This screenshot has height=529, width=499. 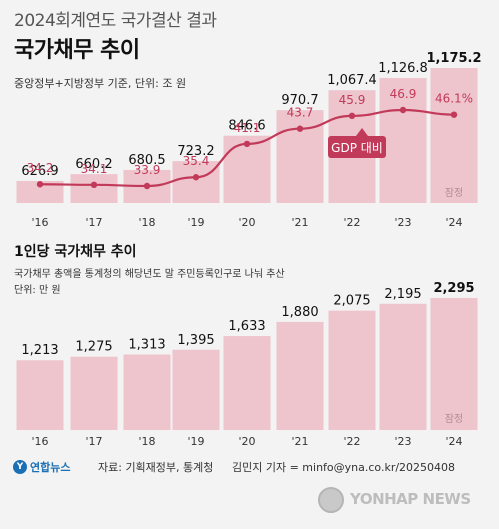 I want to click on bar-value-label: 680.5, so click(x=146, y=160).